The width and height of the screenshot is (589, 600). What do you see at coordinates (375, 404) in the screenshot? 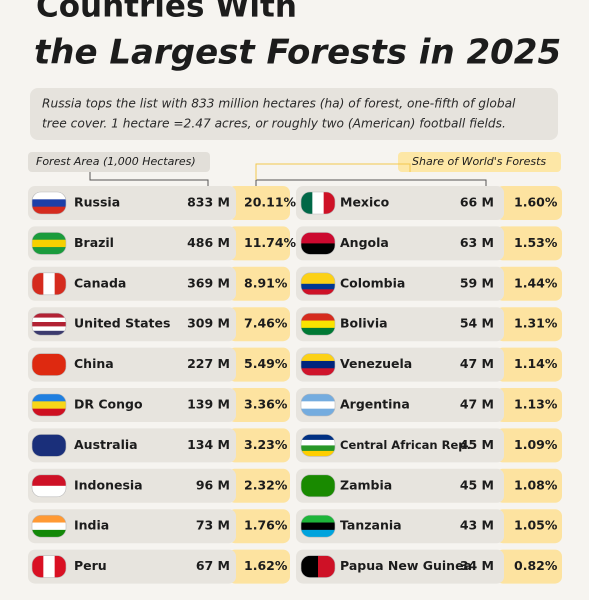
I see `country-name: Argentina` at bounding box center [375, 404].